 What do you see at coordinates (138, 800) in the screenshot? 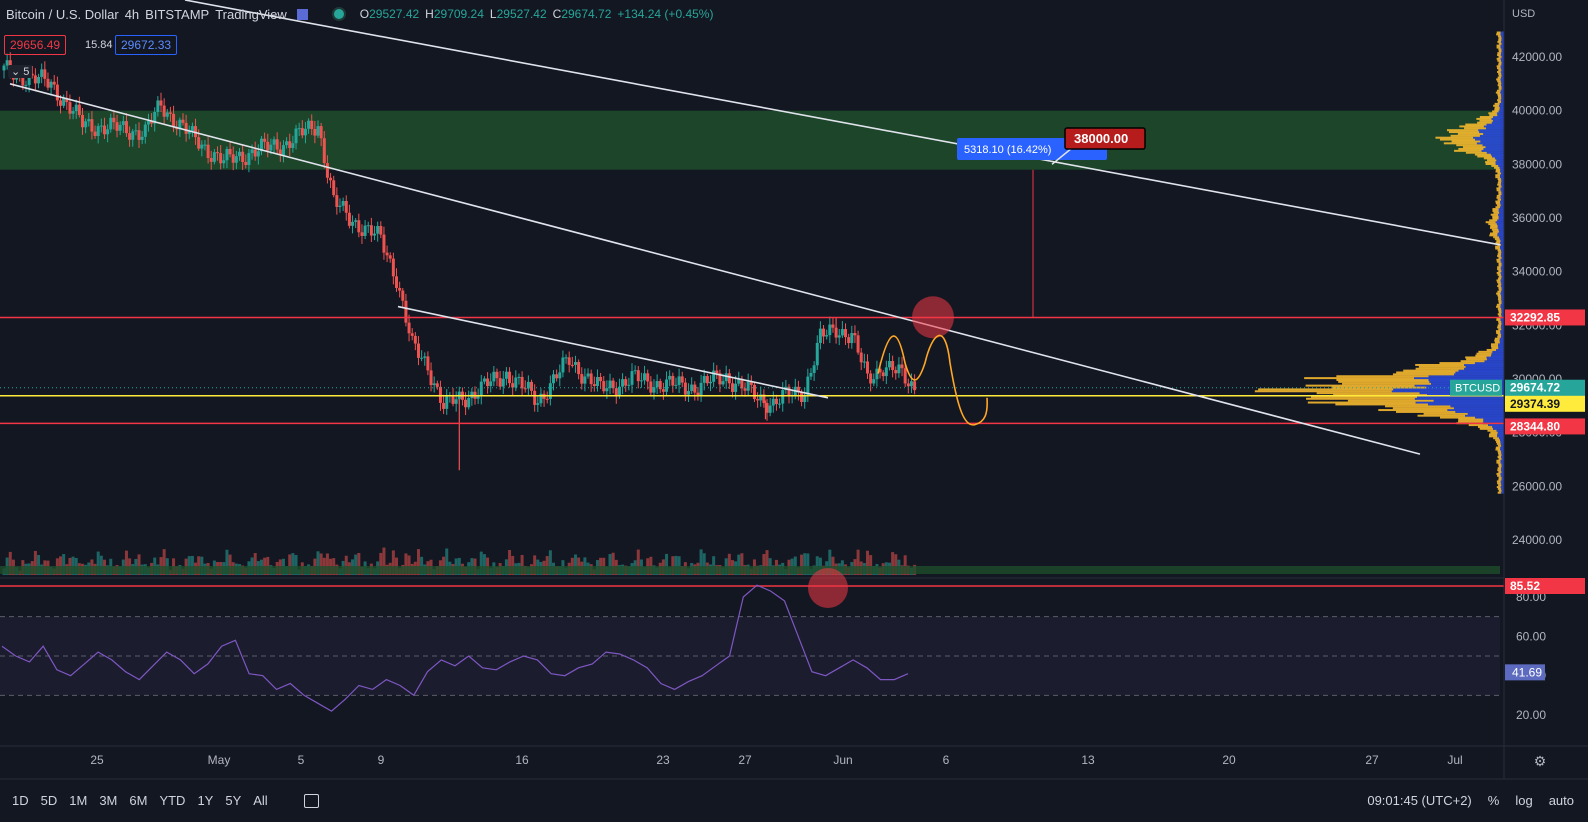
I see `timeframe-6m: 6M` at bounding box center [138, 800].